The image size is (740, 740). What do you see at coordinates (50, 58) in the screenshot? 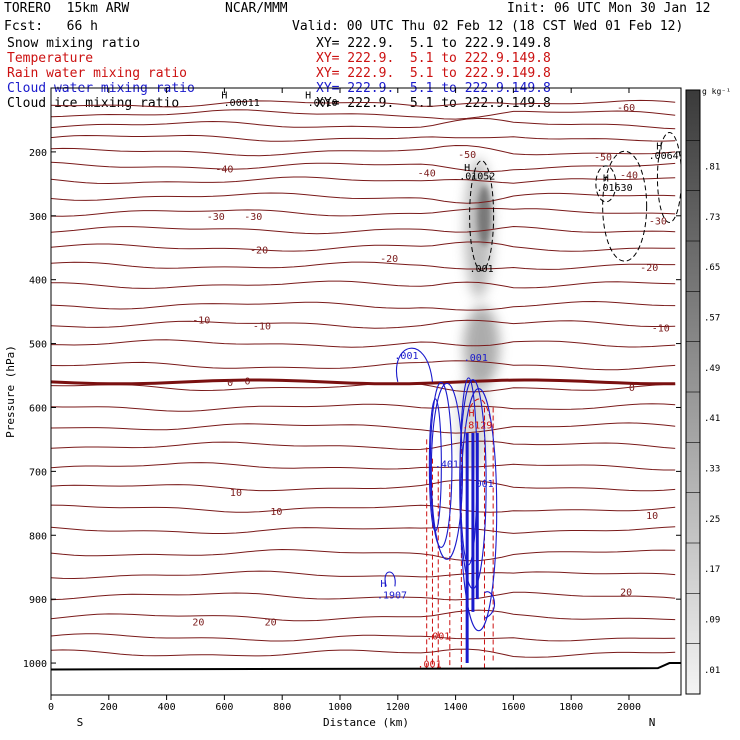
I see `field-temperature-label: Temperature` at bounding box center [50, 58].